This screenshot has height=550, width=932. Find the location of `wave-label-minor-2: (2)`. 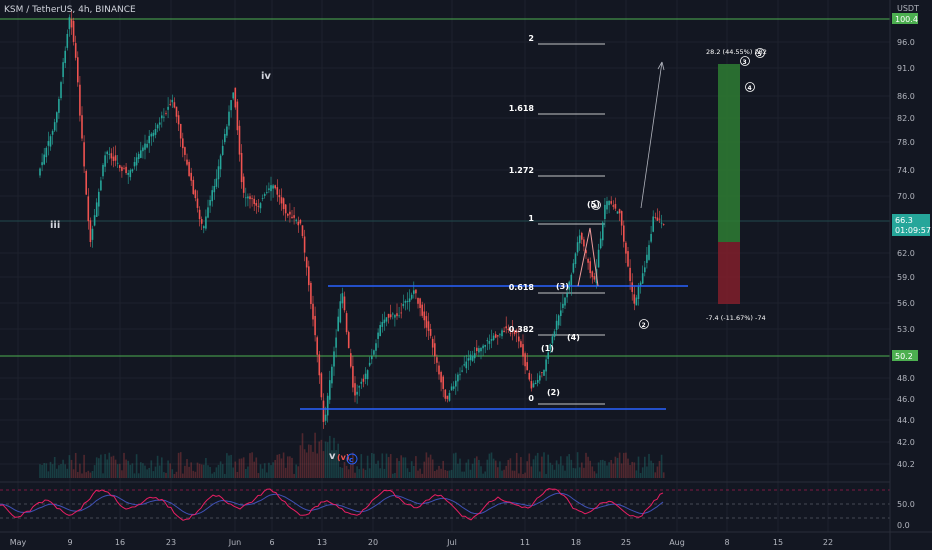

wave-label-minor-2: (2) is located at coordinates (553, 392).